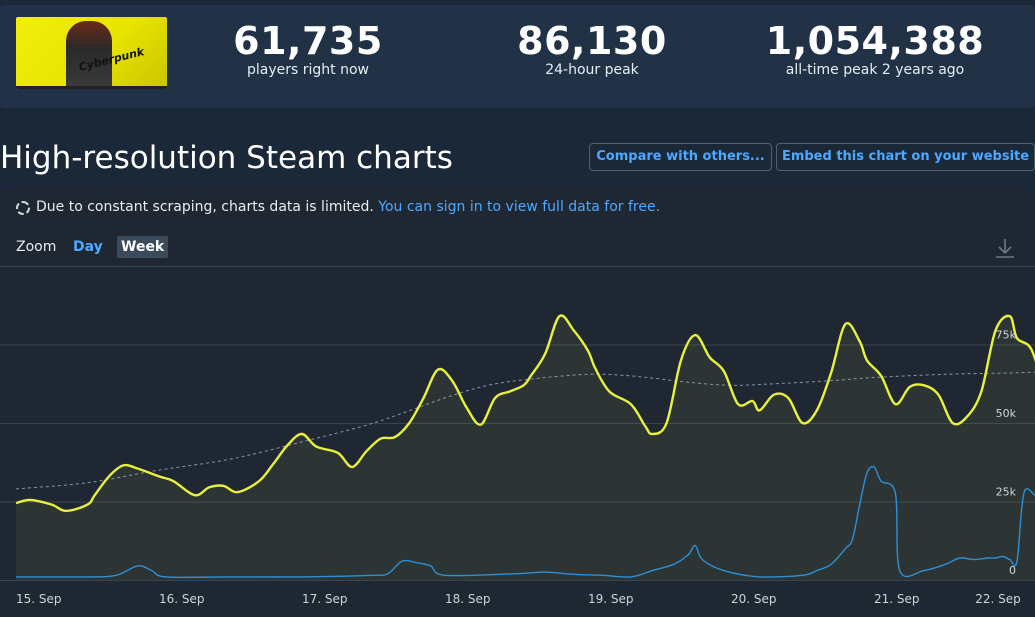  Describe the element at coordinates (592, 70) in the screenshot. I see `stat-peak-24h-label: 24-hour peak` at that location.